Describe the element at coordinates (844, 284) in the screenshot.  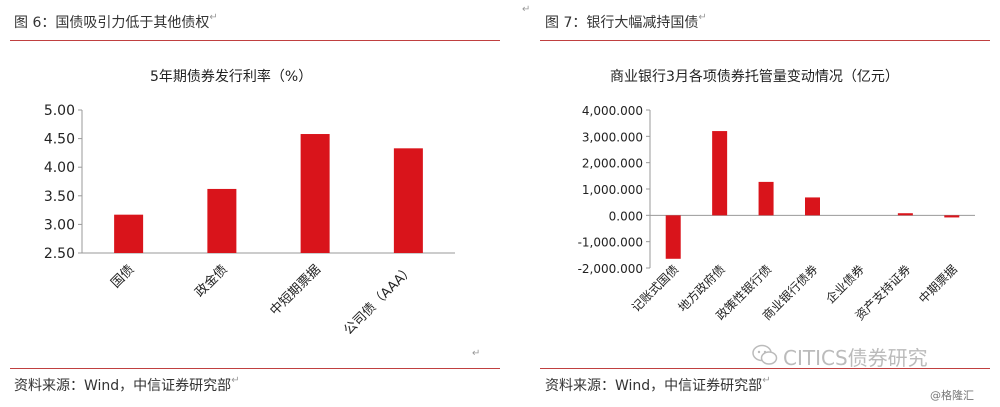
I see `x-tick-label: 企业债券` at that location.